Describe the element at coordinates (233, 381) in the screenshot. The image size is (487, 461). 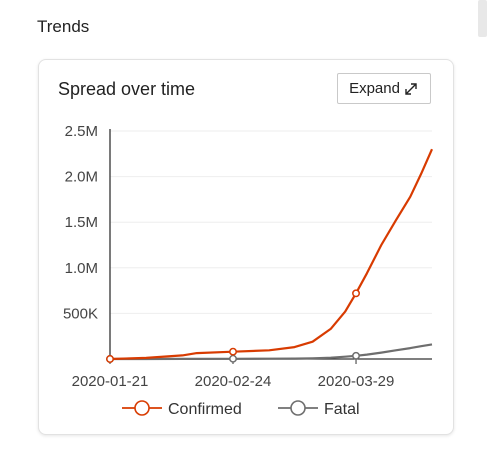
I see `x-tick-label: 2020-02-24` at that location.